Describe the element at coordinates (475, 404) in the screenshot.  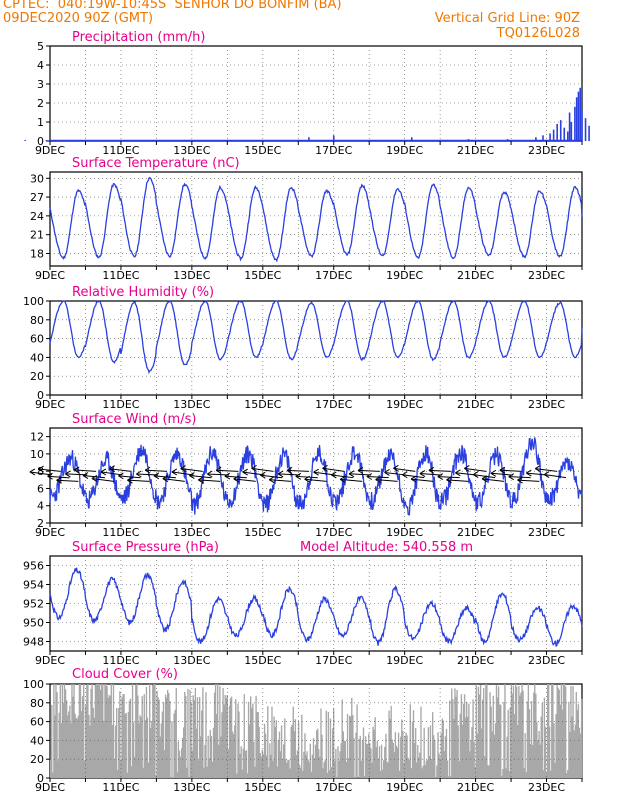
I see `humidity-xtick-label: 21DEC` at that location.